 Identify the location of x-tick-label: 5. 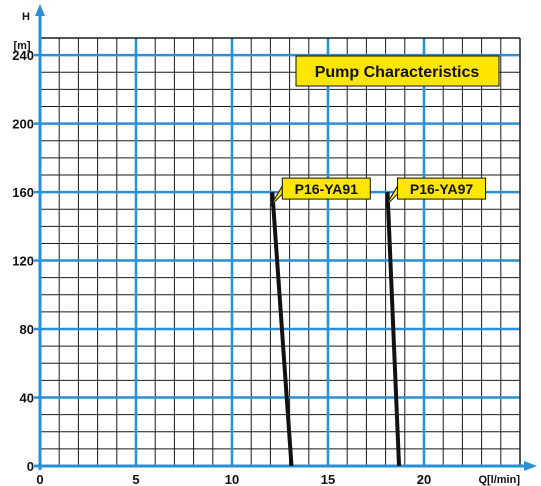
(135, 479).